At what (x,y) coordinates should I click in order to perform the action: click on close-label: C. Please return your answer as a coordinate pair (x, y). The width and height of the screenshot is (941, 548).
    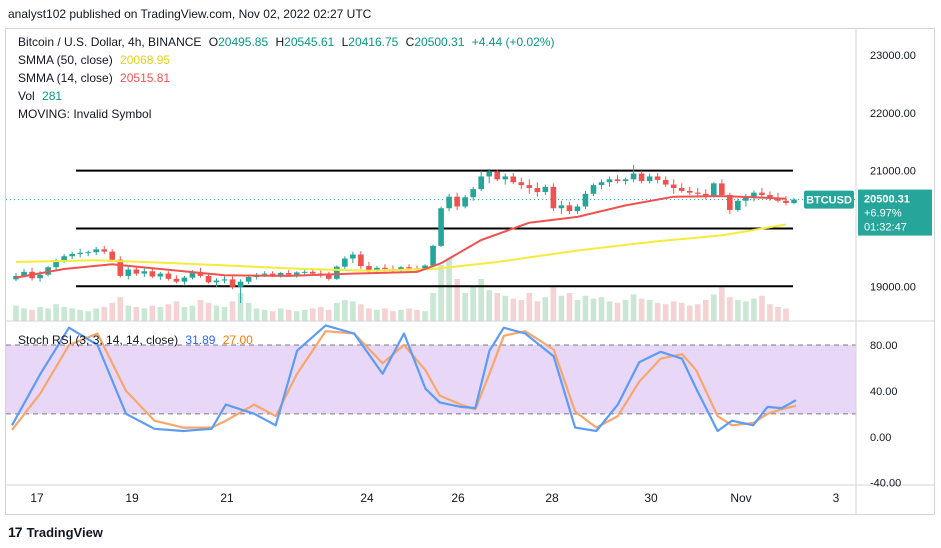
    Looking at the image, I should click on (410, 42).